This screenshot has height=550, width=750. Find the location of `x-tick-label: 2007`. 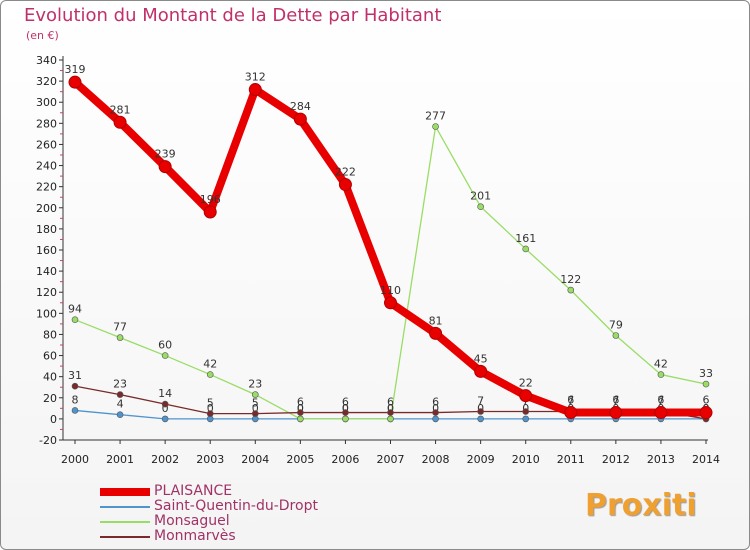

x-tick-label: 2007 is located at coordinates (391, 459).